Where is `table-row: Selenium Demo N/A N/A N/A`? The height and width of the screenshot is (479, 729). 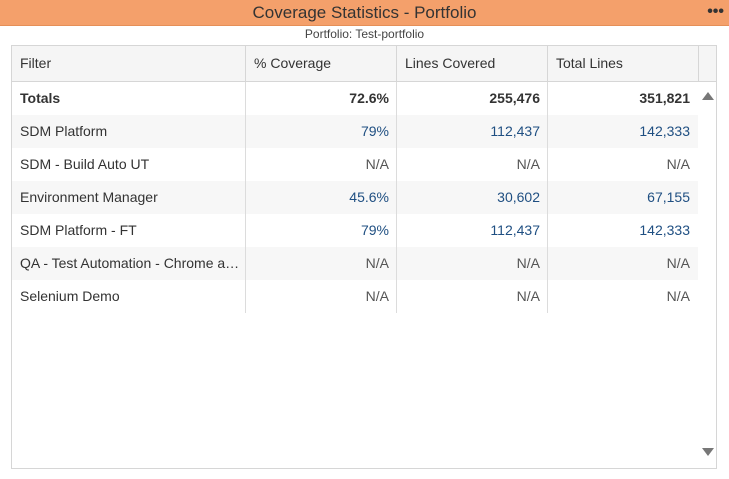 table-row: Selenium Demo N/A N/A N/A is located at coordinates (355, 296).